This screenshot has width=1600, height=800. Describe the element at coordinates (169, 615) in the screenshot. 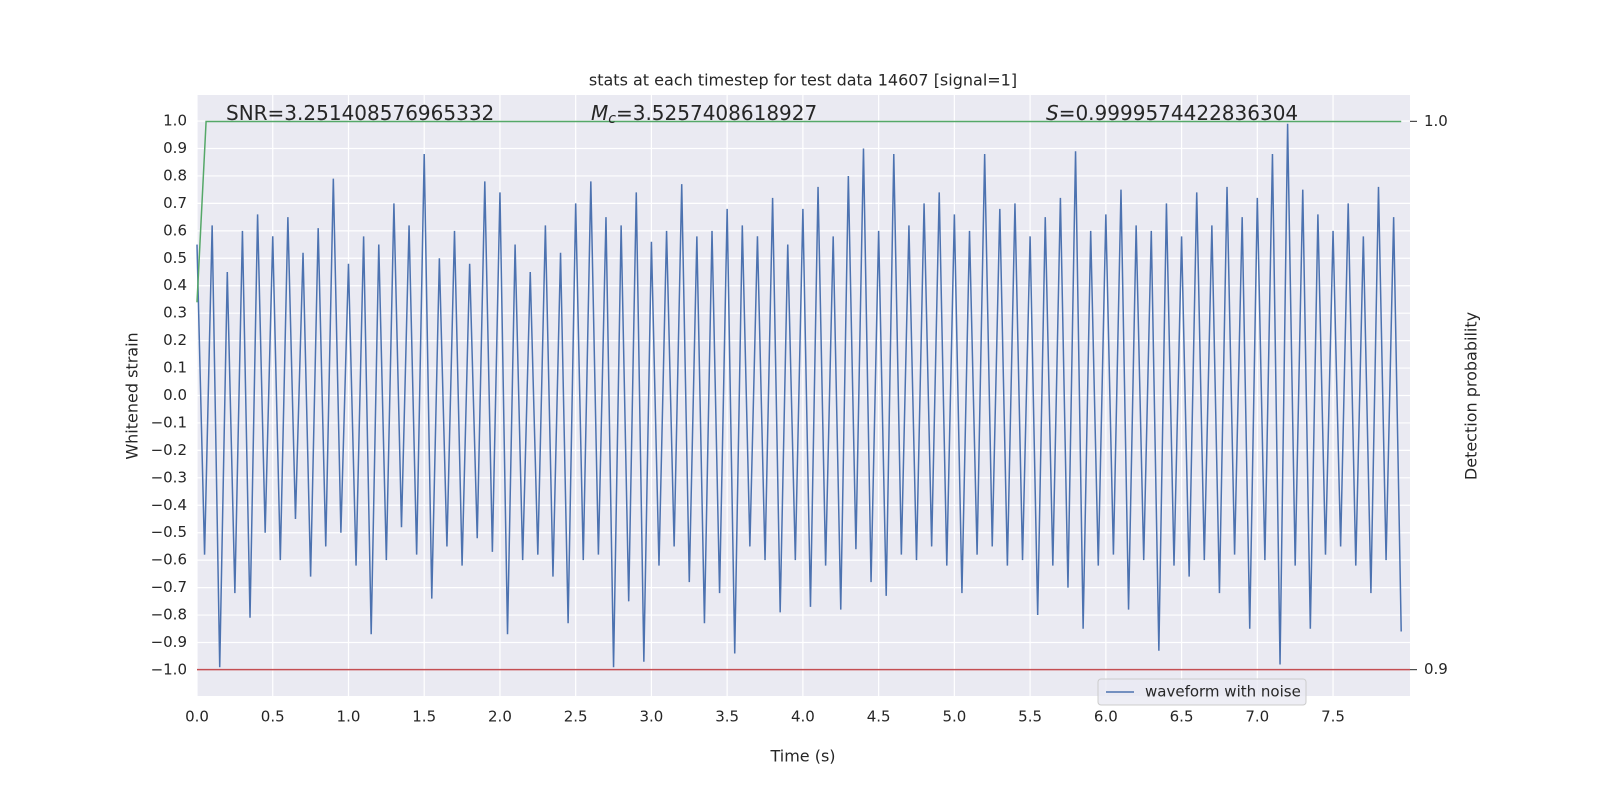

I see `y-tick-label: −0.8` at that location.